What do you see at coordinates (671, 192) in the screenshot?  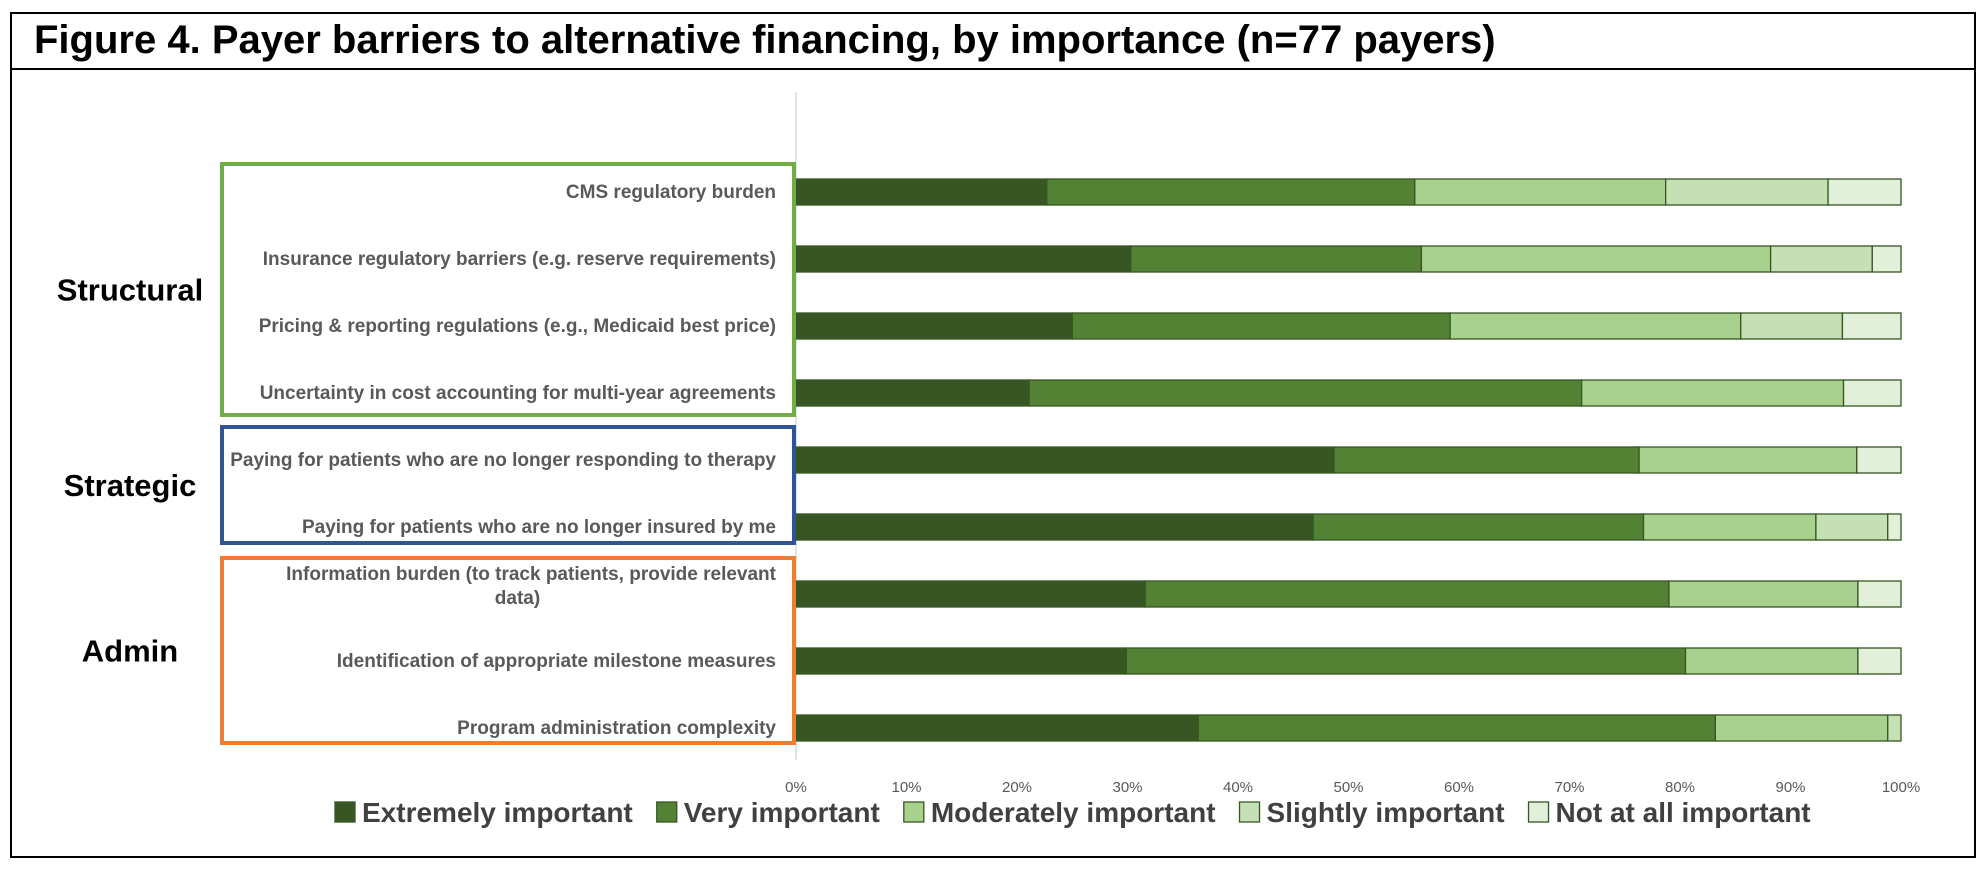 I see `category-label: CMS regulatory burden` at bounding box center [671, 192].